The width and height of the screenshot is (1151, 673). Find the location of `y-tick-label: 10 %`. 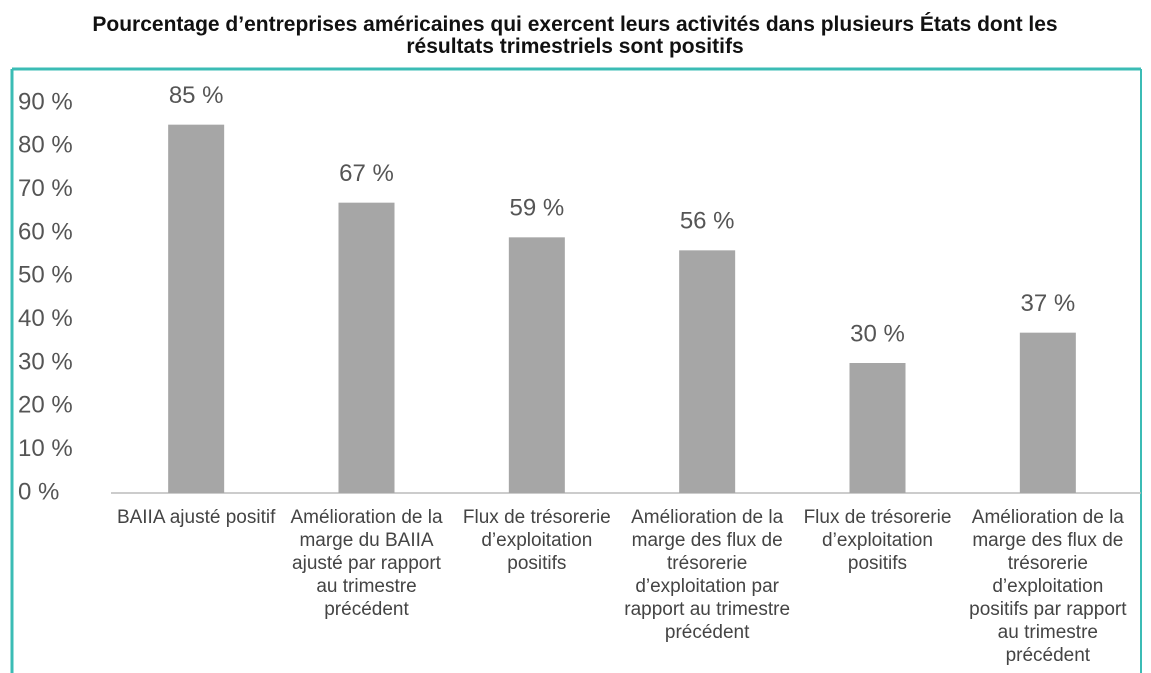

y-tick-label: 10 % is located at coordinates (45, 448).